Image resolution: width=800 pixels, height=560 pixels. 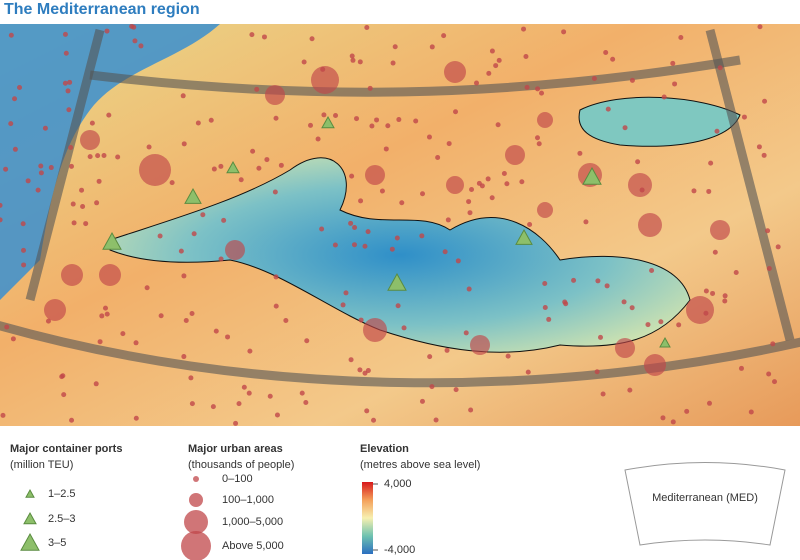 What do you see at coordinates (399, 550) in the screenshot?
I see `scale-label: -4,000` at bounding box center [399, 550].